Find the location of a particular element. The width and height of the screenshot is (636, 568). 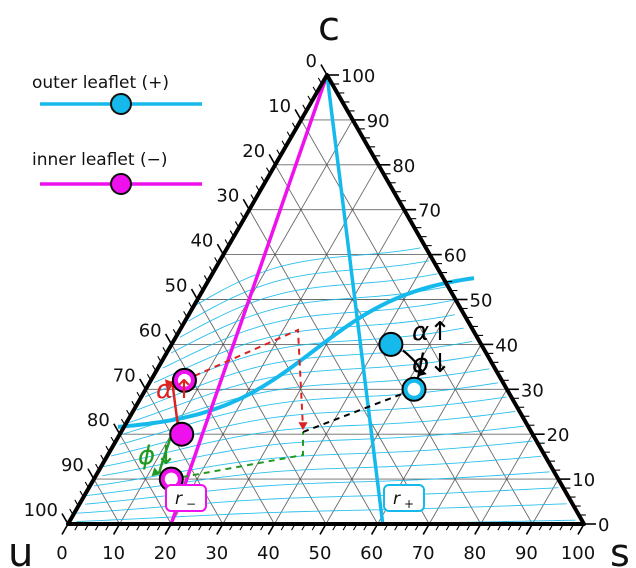

point-inner-lower-open-hole is located at coordinates (171, 479).